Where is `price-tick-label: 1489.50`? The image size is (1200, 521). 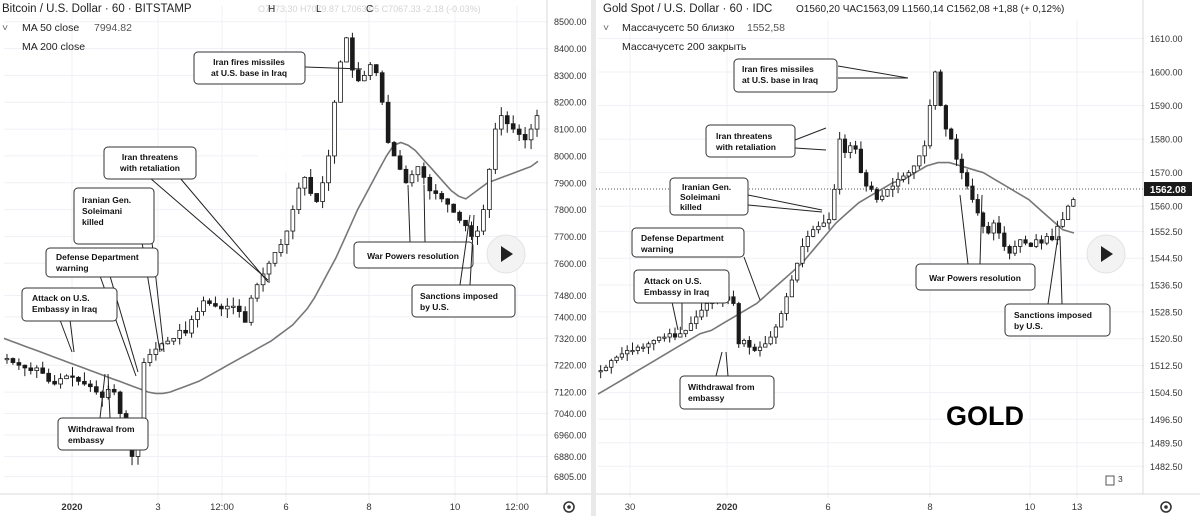 price-tick-label: 1489.50 is located at coordinates (1166, 443).